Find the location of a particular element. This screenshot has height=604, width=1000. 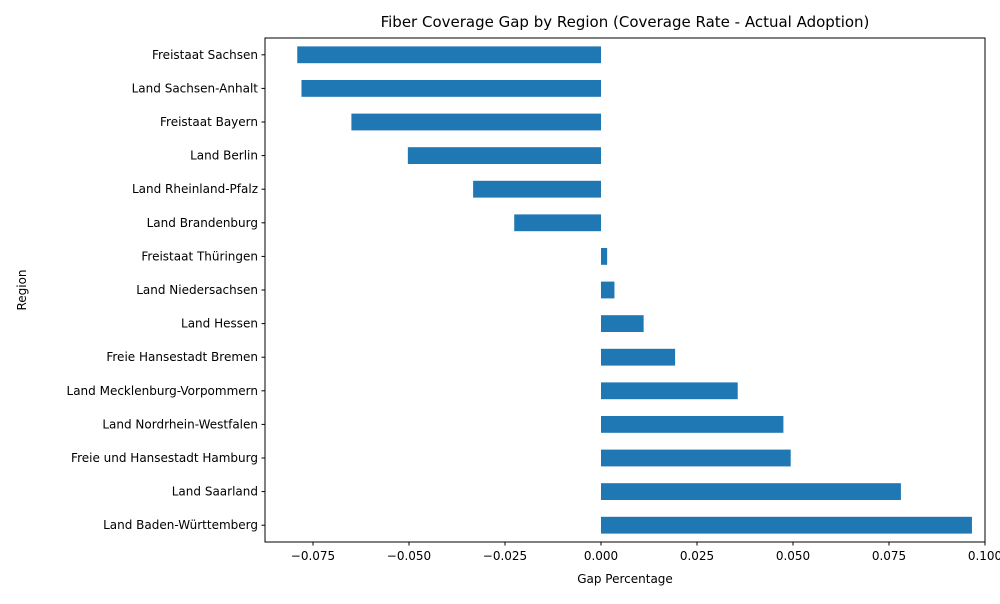

x-tick-label: −0.025 is located at coordinates (505, 556).